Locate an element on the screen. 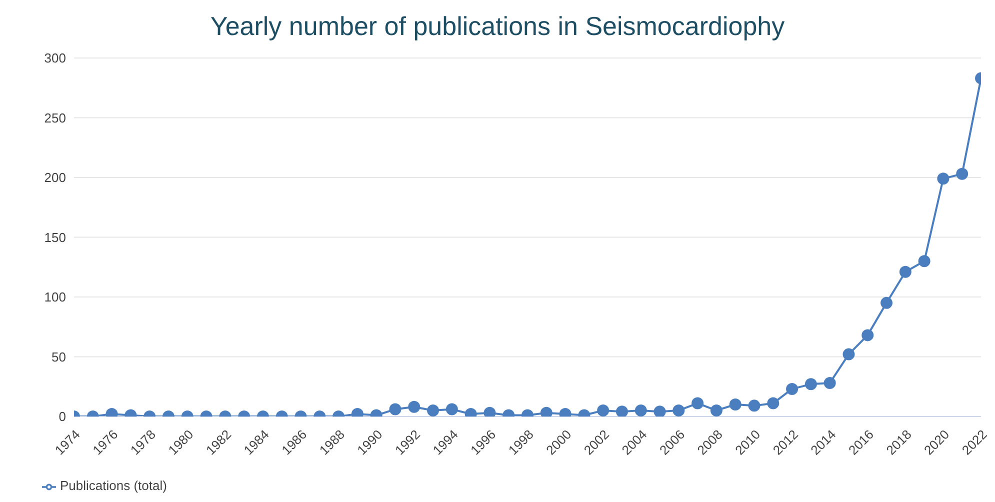 The image size is (995, 502). y-tick-label: 150 is located at coordinates (55, 237).